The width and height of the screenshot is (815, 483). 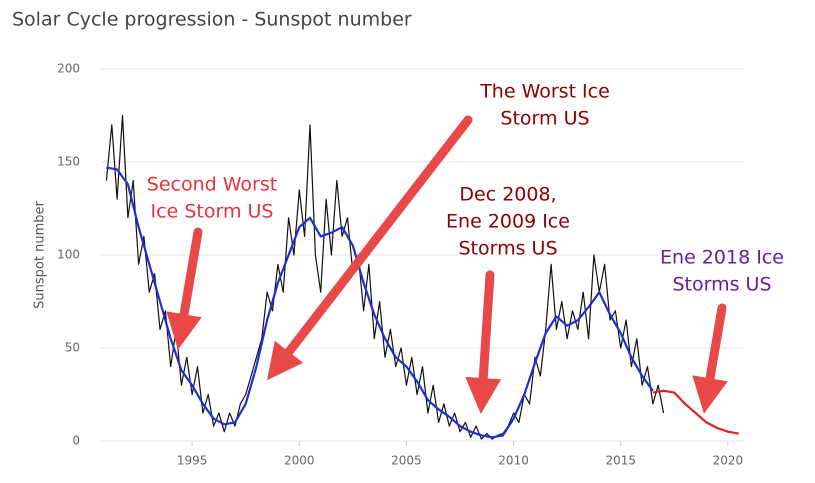 I want to click on y-axis-label: Sunspot number, so click(x=40, y=255).